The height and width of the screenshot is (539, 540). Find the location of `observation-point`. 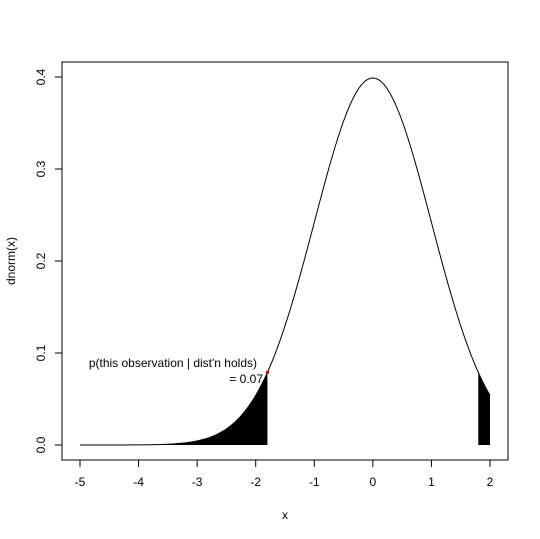

observation-point is located at coordinates (267, 372).